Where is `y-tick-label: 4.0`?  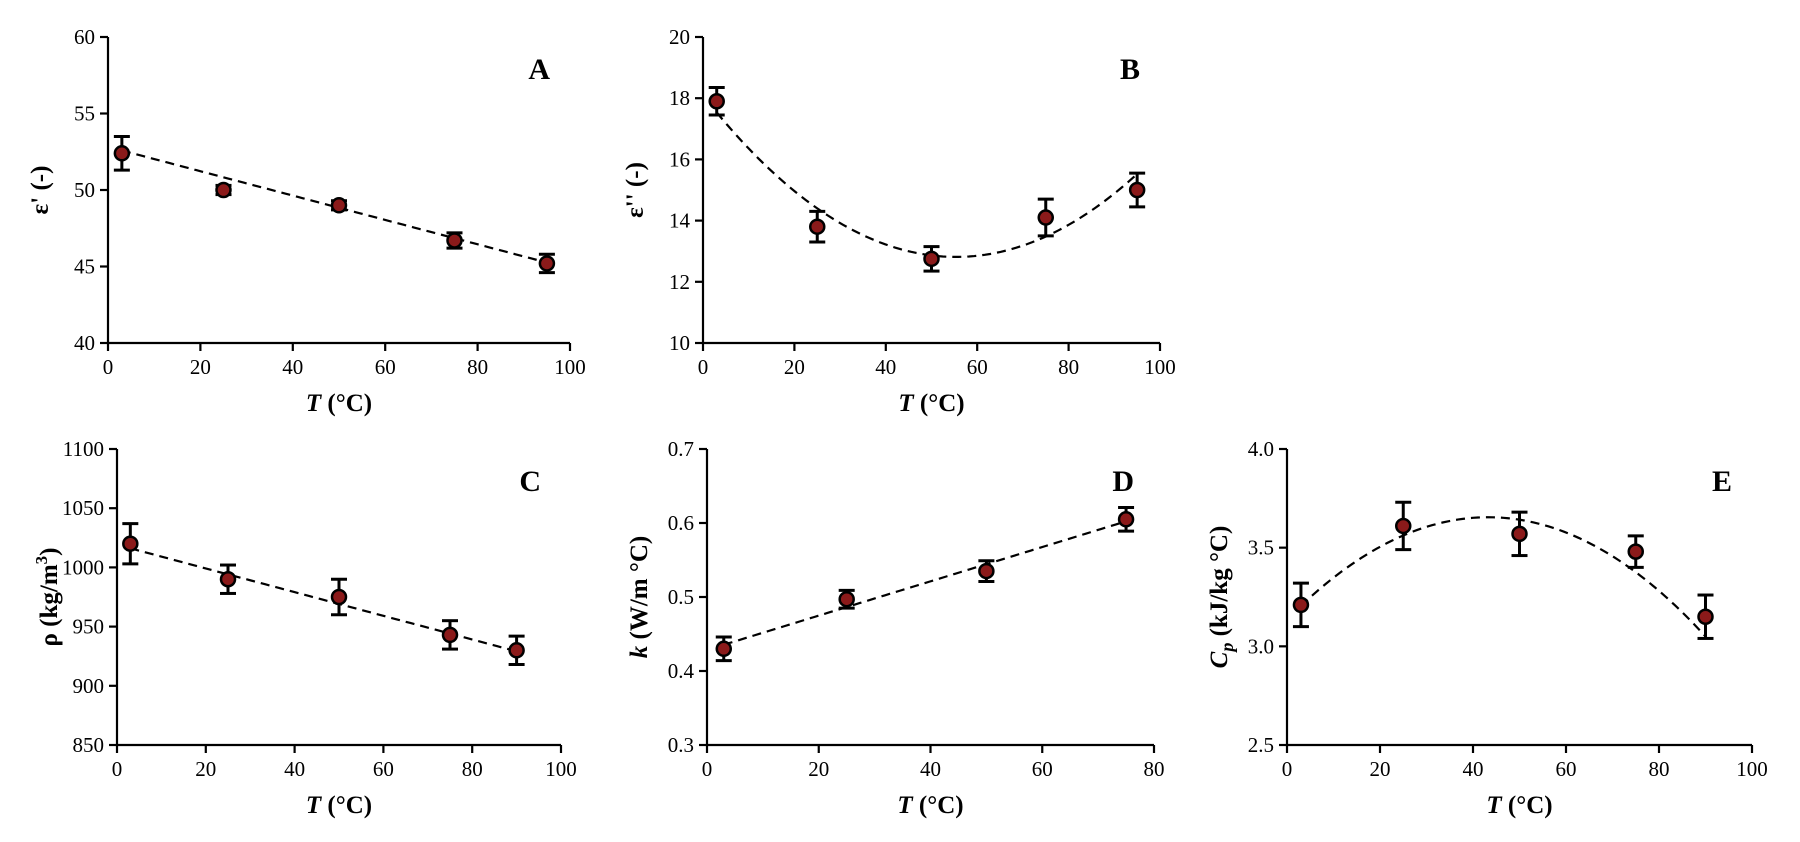 y-tick-label: 4.0 is located at coordinates (1261, 449).